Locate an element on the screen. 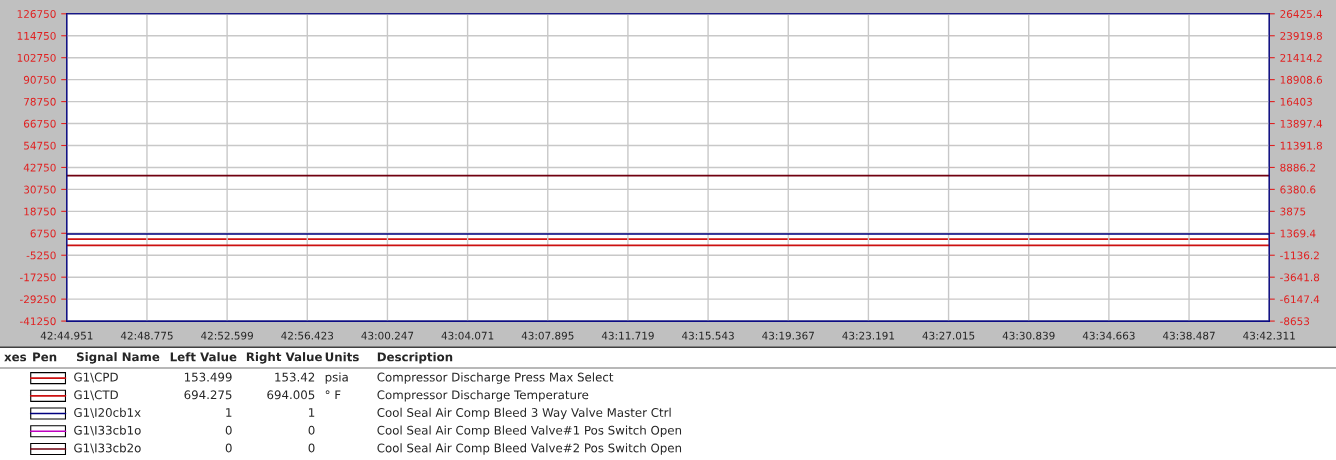  y-tick-label: 54750 is located at coordinates (40, 145).